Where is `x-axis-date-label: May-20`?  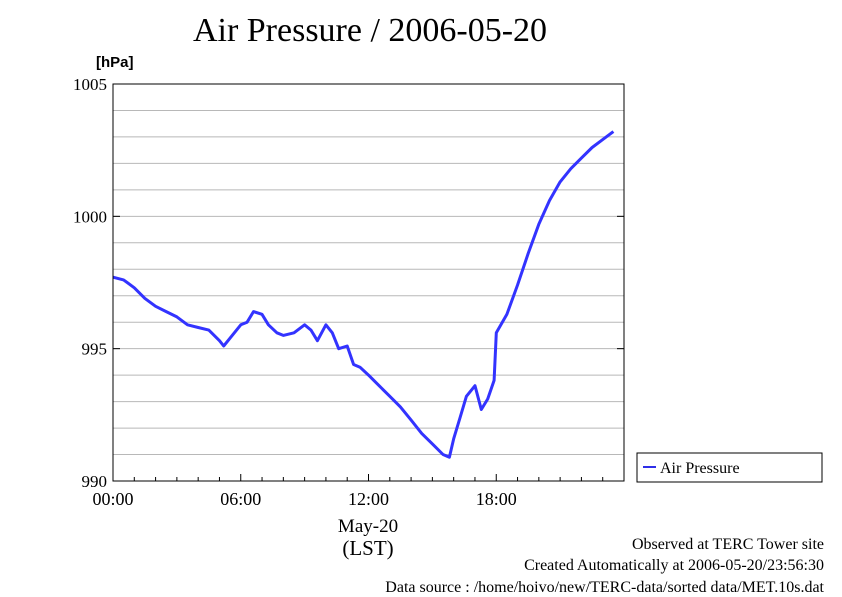 x-axis-date-label: May-20 is located at coordinates (368, 526).